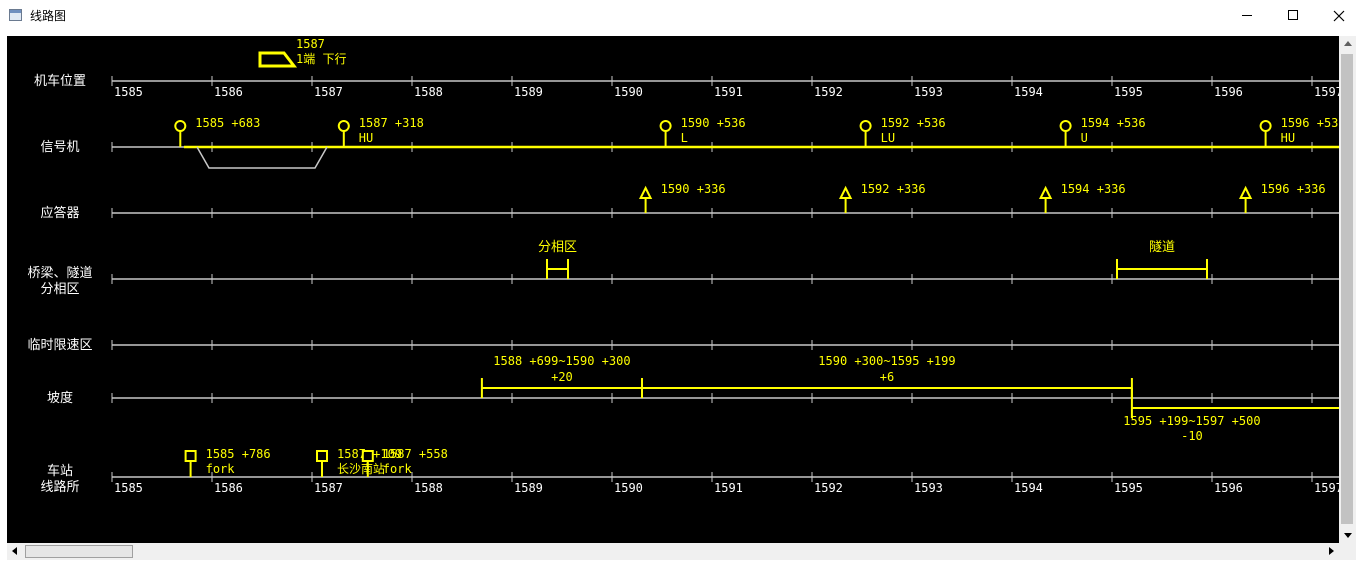 This screenshot has height=567, width=1362. Describe the element at coordinates (1191, 421) in the screenshot. I see `gradient-range: 1595 +199~1597 +500` at that location.